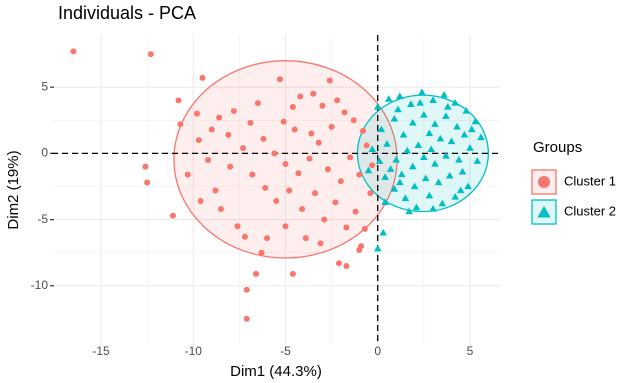 This screenshot has height=383, width=640. Describe the element at coordinates (285, 351) in the screenshot. I see `x-tick-label: -5` at that location.